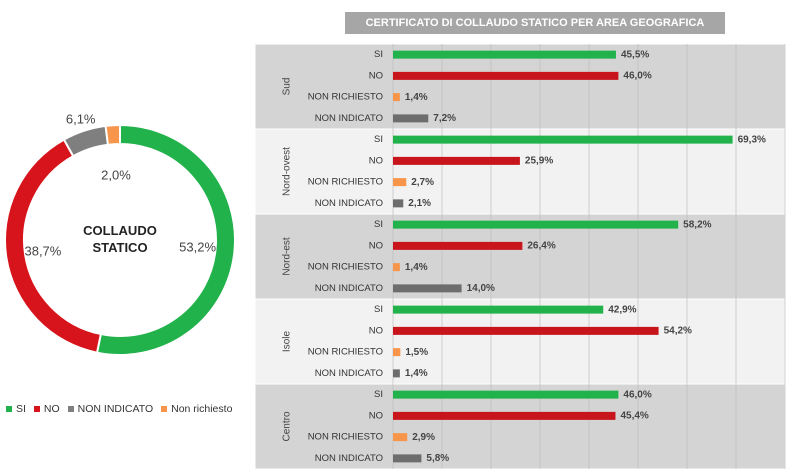 The image size is (791, 472). I want to click on group-label: Sud, so click(287, 87).